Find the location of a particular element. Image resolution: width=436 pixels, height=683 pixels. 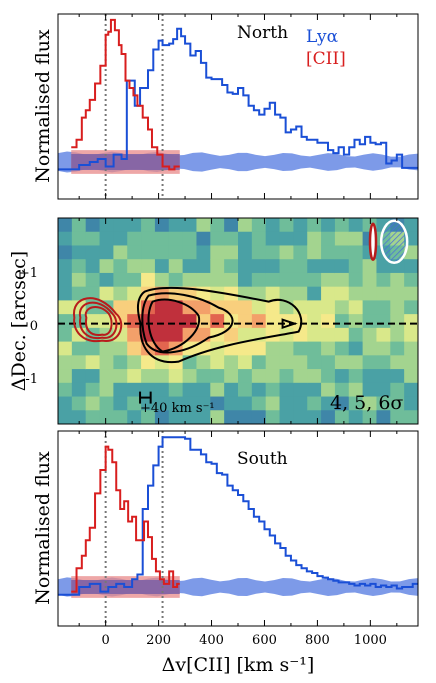

south-title: South is located at coordinates (262, 459).